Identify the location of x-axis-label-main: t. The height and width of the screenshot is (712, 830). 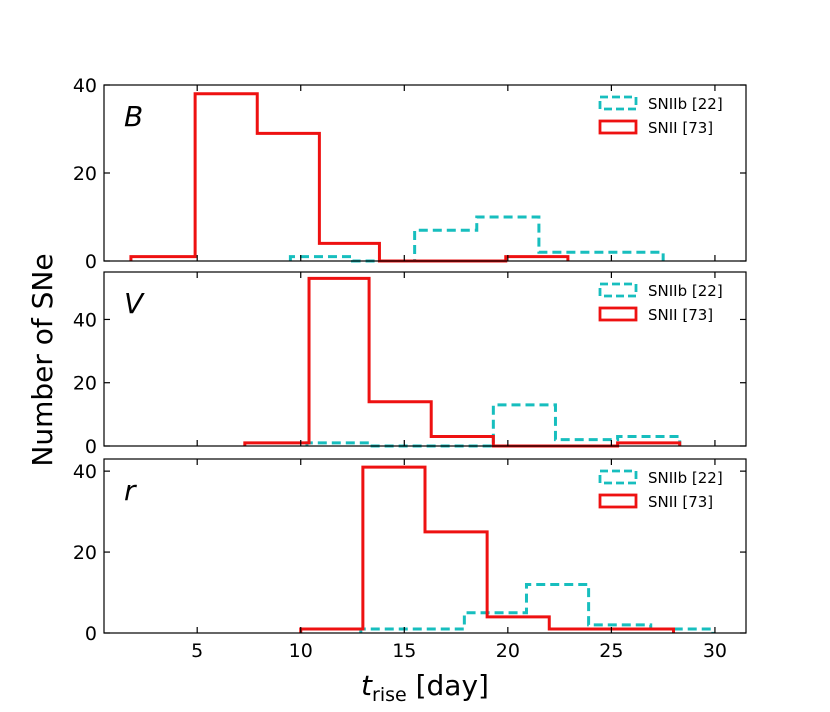
(367, 685).